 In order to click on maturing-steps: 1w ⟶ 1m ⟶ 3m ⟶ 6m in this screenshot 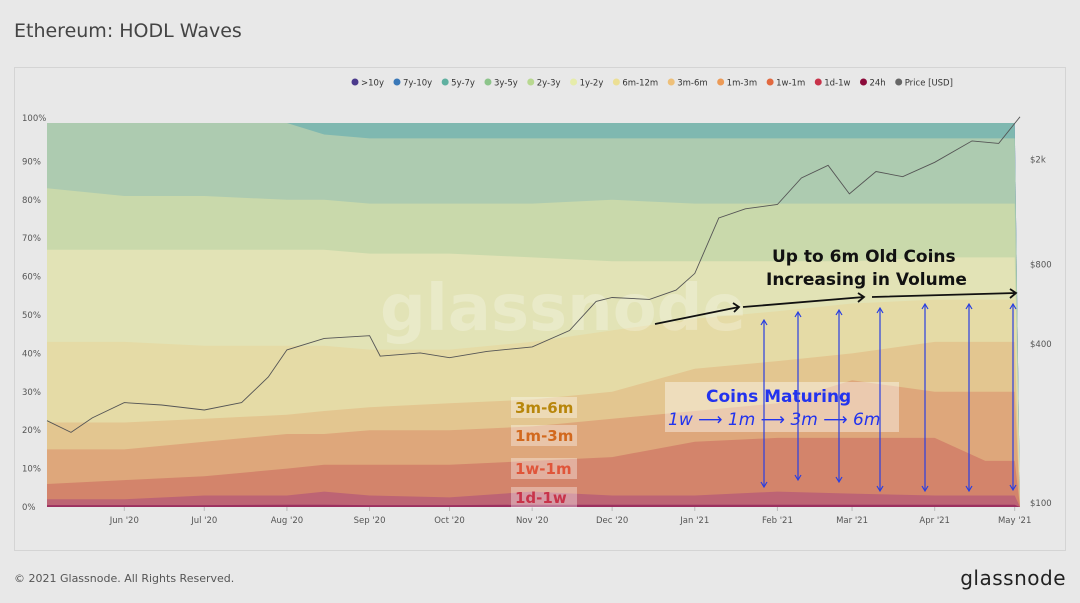, I will do `click(774, 420)`.